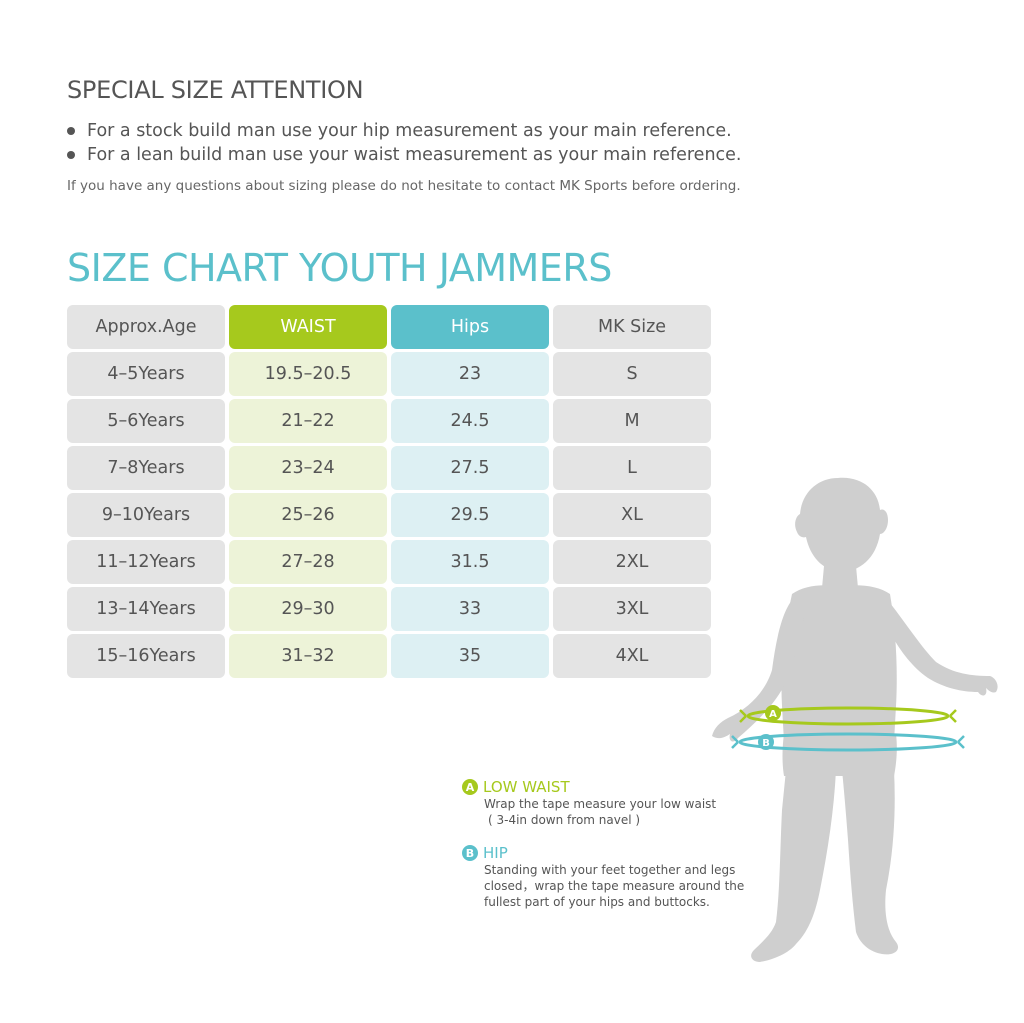 This screenshot has width=1024, height=1023. Describe the element at coordinates (389, 374) in the screenshot. I see `table-row: 4–5Years 19.5–20.5 23 S` at that location.